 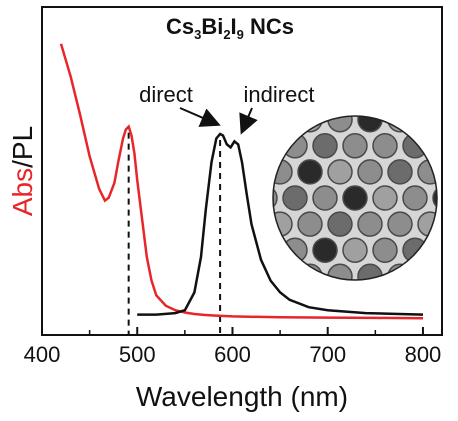 What do you see at coordinates (230, 28) in the screenshot?
I see `chart-title: Cs3Bi2I9 NCs` at bounding box center [230, 28].